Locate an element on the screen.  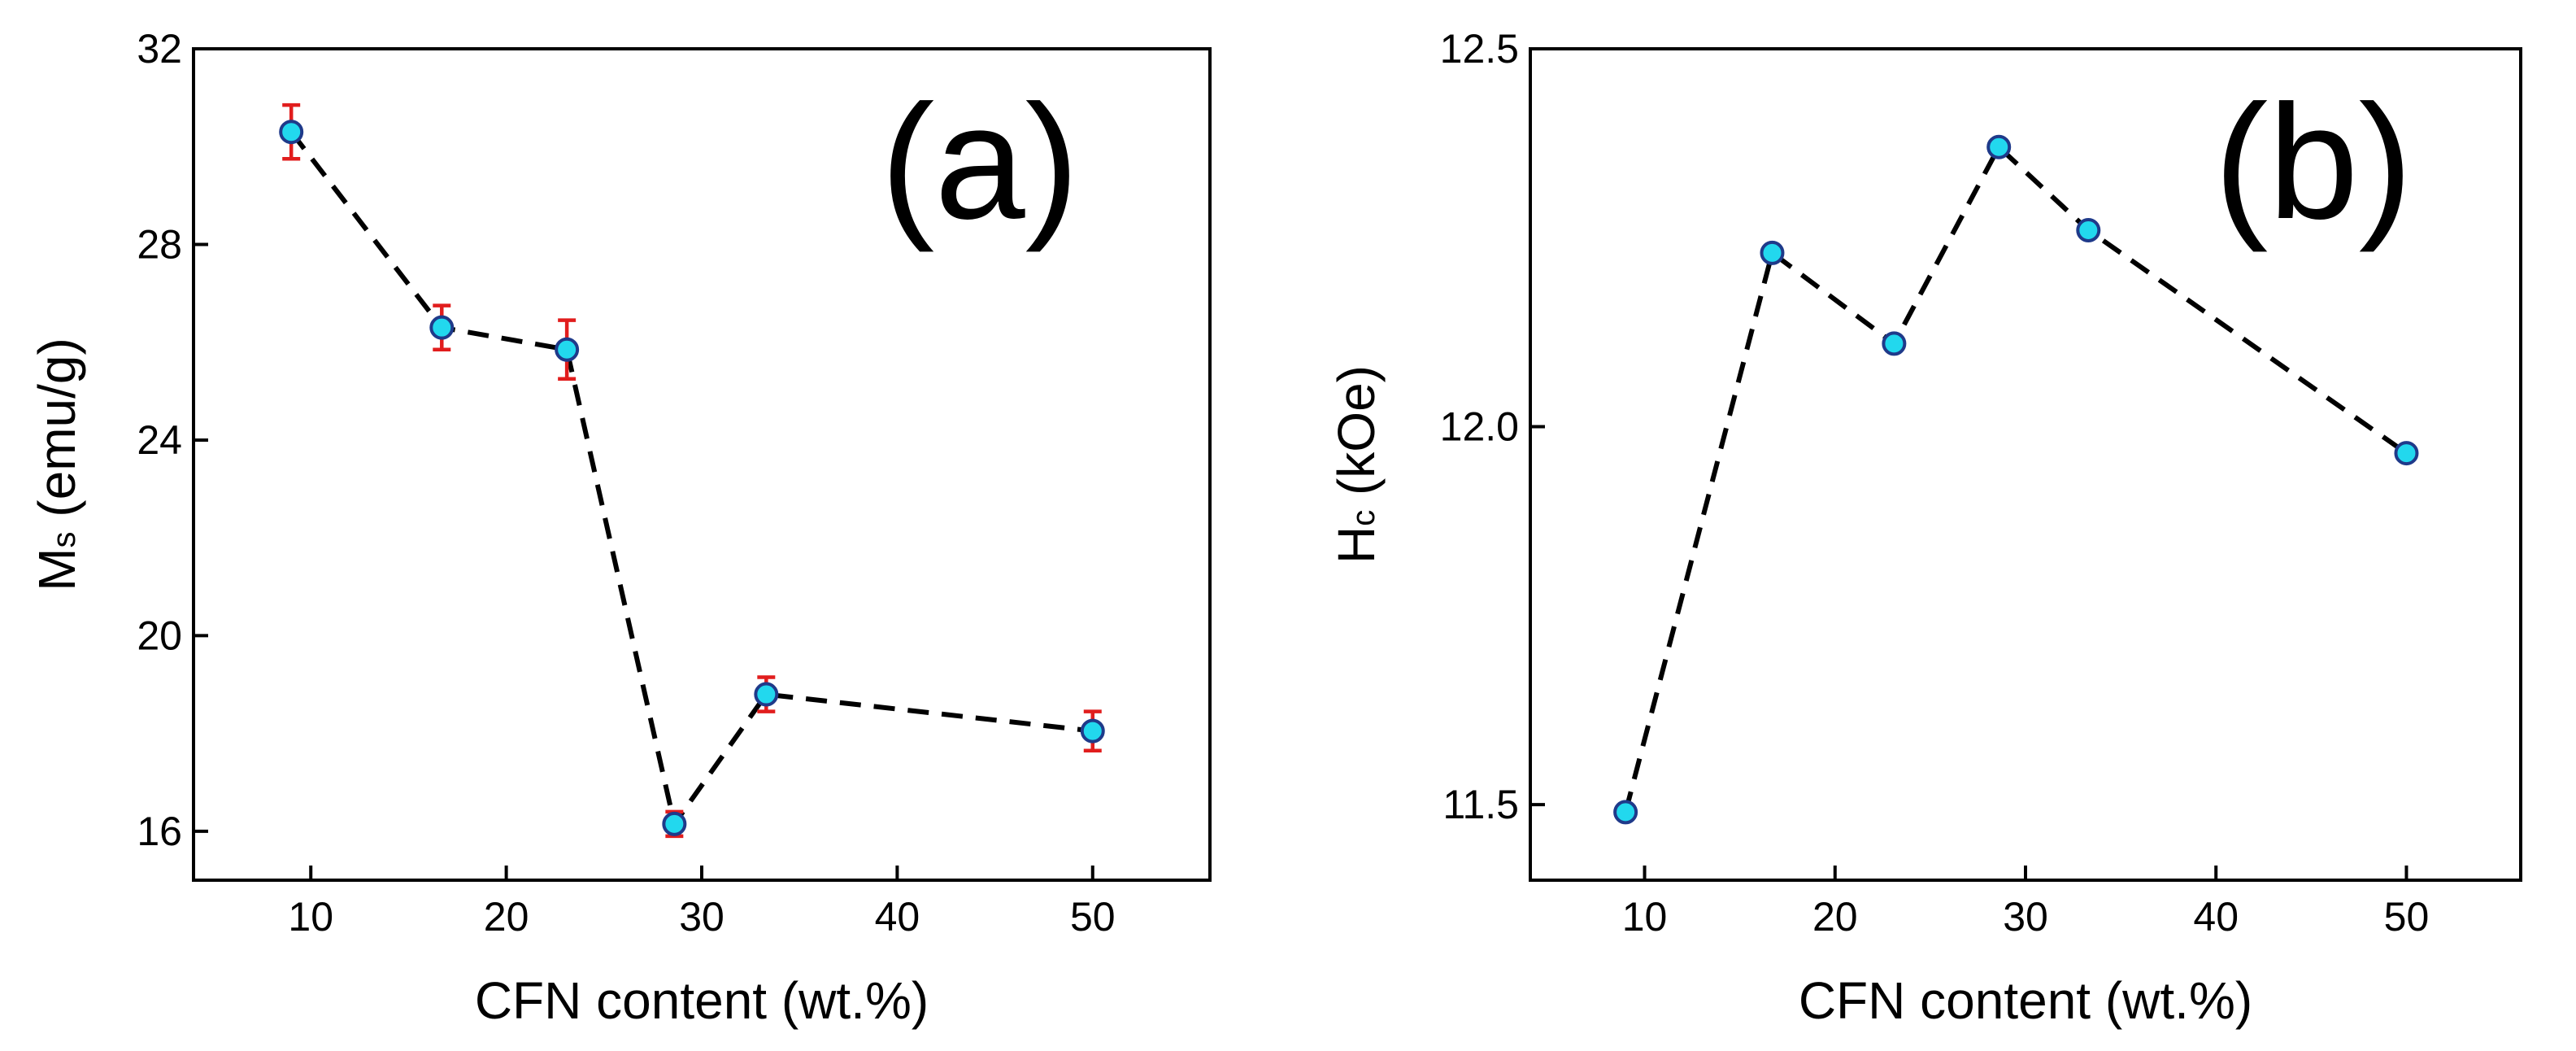
panel-a-x-tick-label: 40 is located at coordinates (897, 917).